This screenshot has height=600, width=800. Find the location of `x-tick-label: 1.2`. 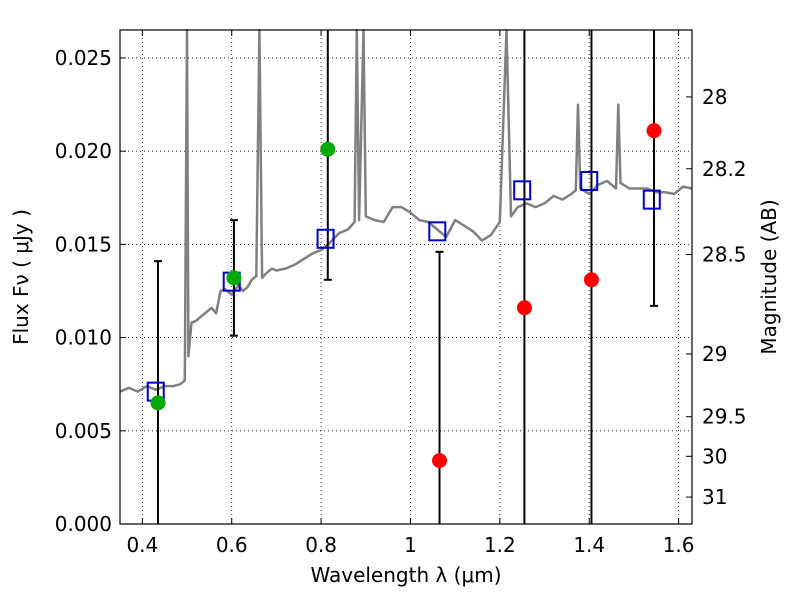

x-tick-label: 1.2 is located at coordinates (500, 545).